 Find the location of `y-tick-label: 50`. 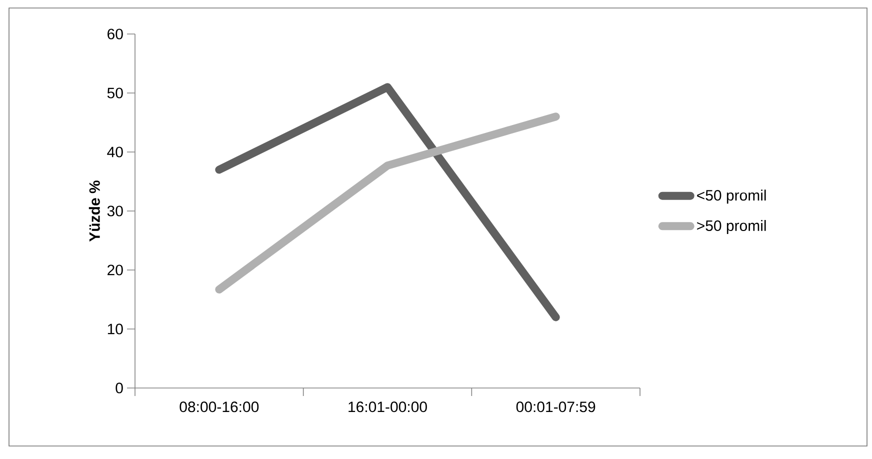

y-tick-label: 50 is located at coordinates (115, 93).